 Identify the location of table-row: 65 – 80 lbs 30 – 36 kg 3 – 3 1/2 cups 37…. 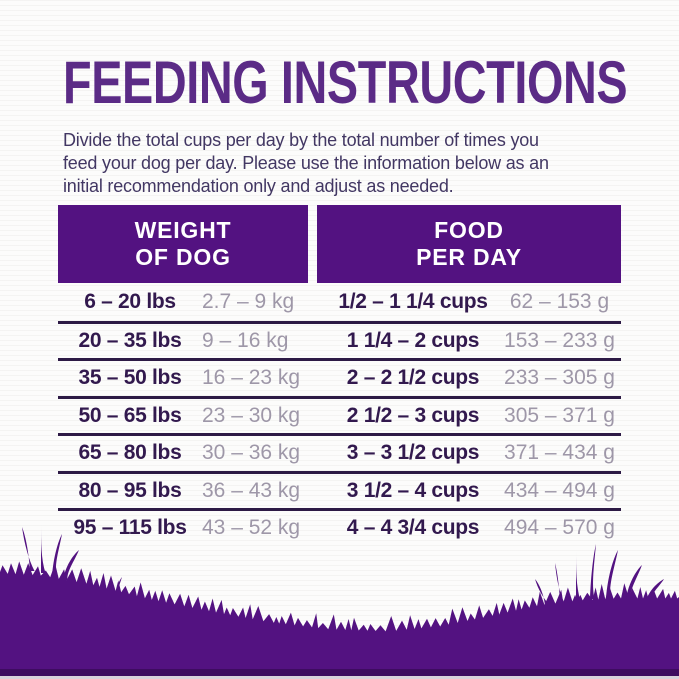
(339, 452).